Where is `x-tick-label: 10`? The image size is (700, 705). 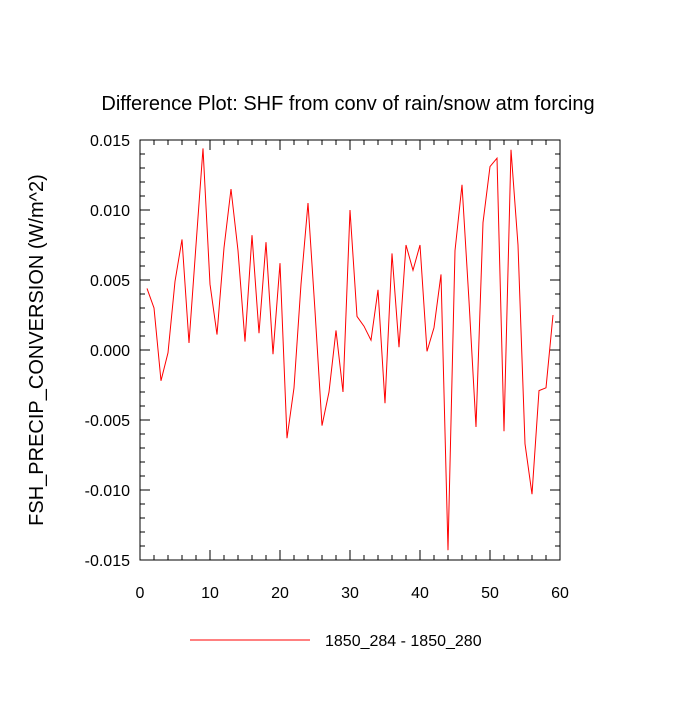
x-tick-label: 10 is located at coordinates (210, 593).